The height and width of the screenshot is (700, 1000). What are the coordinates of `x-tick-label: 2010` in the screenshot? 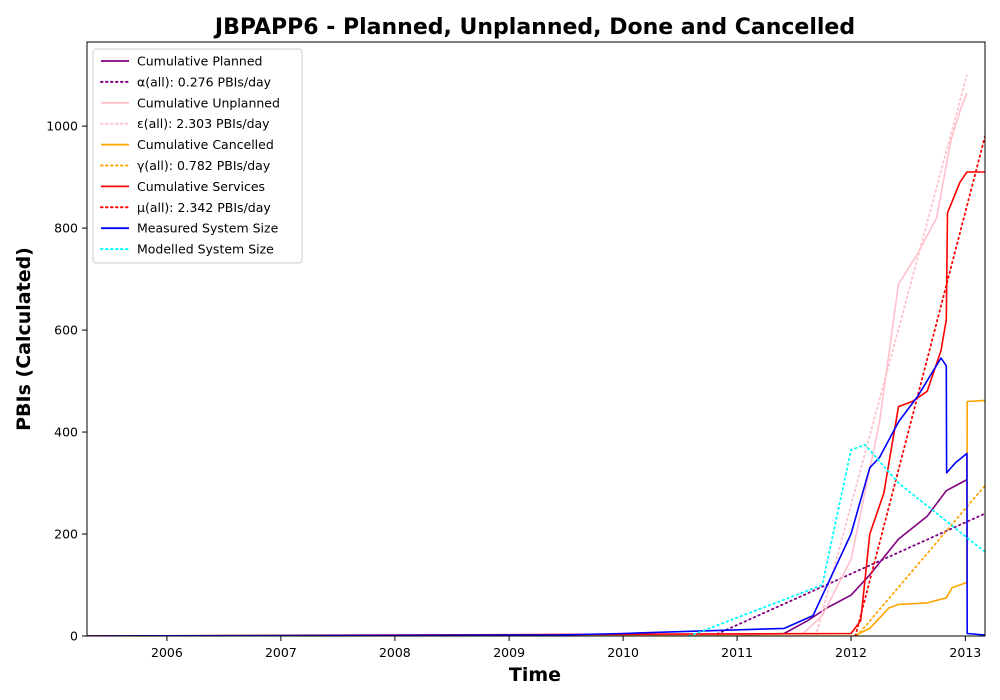 It's located at (623, 652).